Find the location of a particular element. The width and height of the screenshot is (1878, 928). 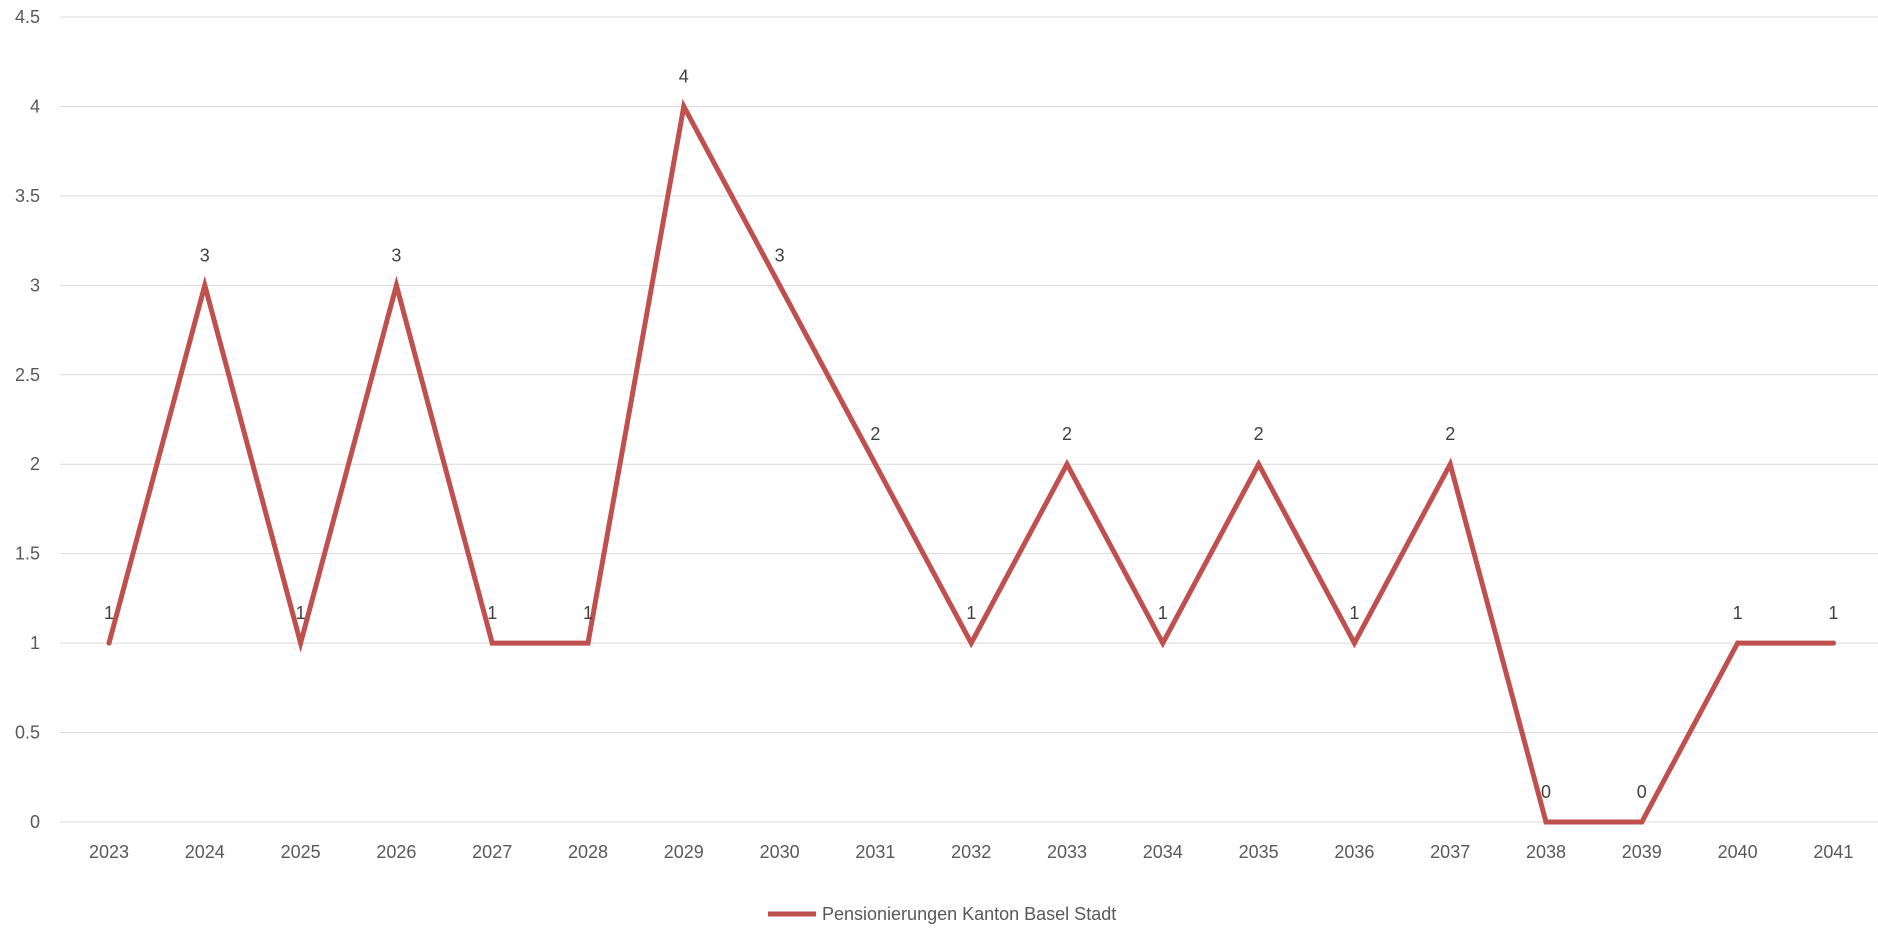

x-tick-label: 2038 is located at coordinates (1546, 852).